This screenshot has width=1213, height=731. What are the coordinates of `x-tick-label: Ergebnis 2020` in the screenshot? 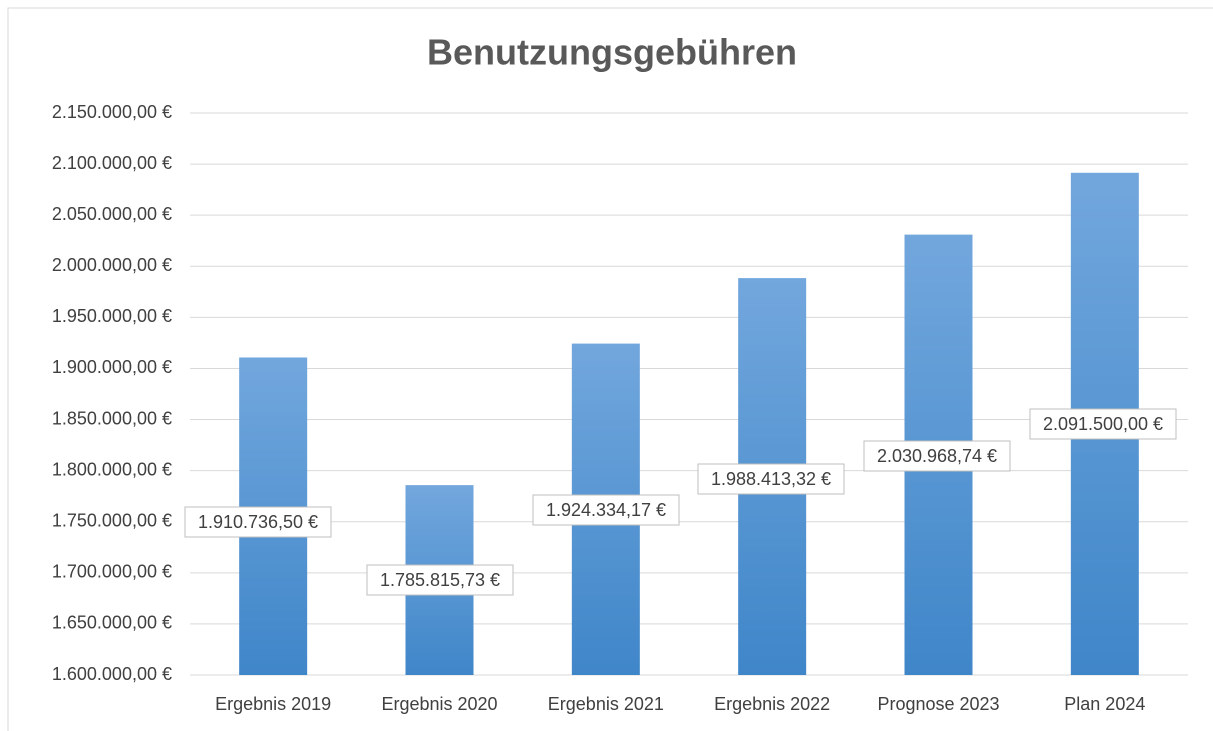 It's located at (439, 704).